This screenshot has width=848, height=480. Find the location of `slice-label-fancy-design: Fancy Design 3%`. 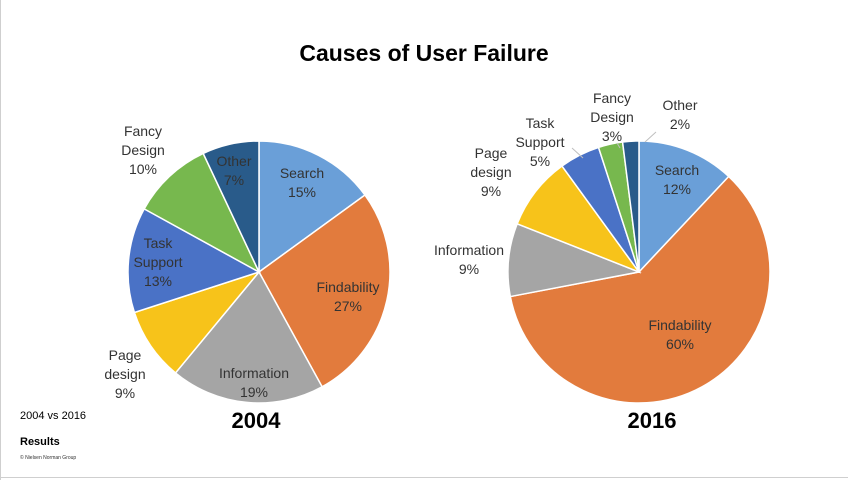

slice-label-fancy-design: Fancy Design 3% is located at coordinates (612, 117).